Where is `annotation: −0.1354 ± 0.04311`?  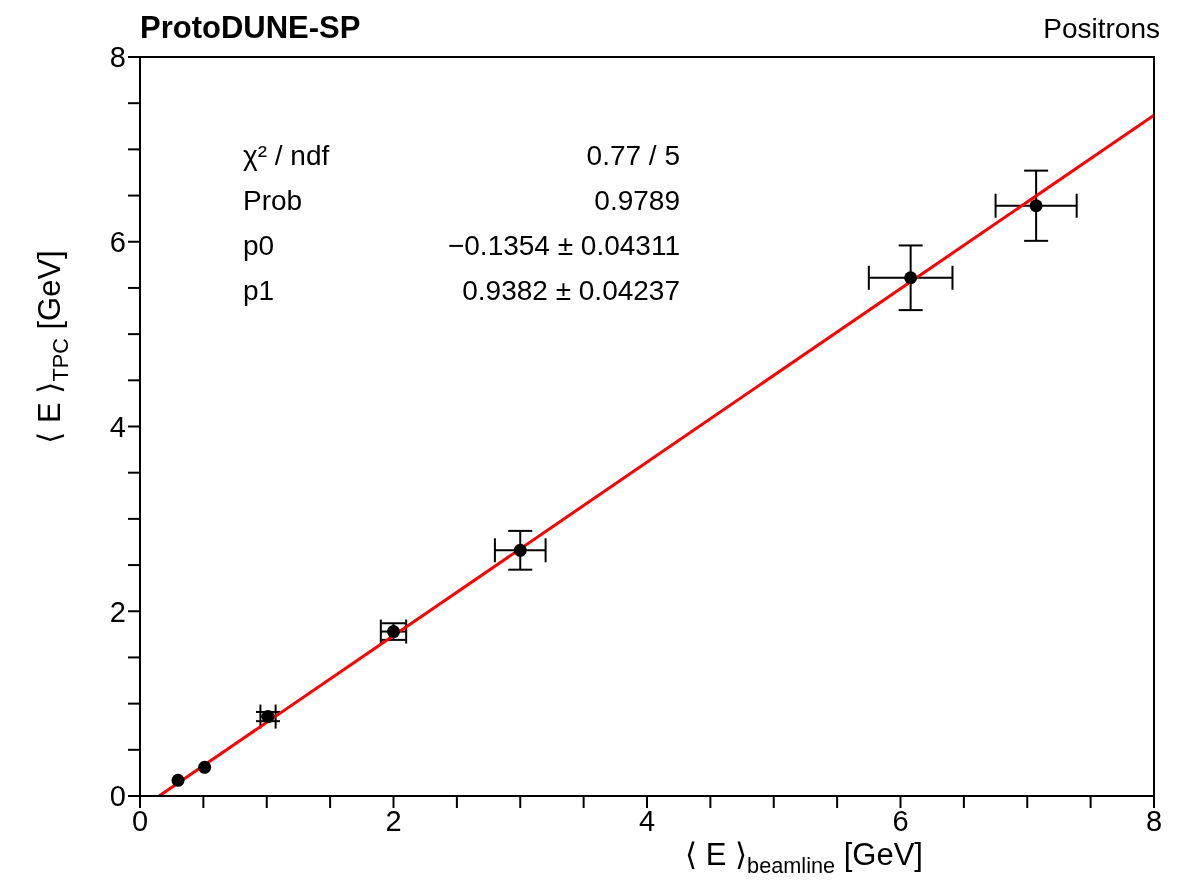
annotation: −0.1354 ± 0.04311 is located at coordinates (563, 245).